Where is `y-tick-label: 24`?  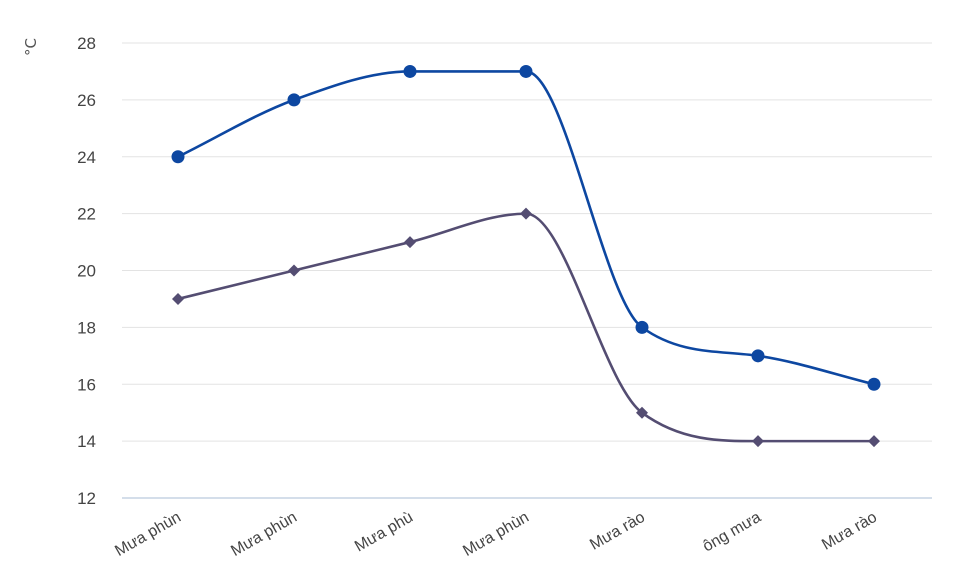
y-tick-label: 24 is located at coordinates (86, 157).